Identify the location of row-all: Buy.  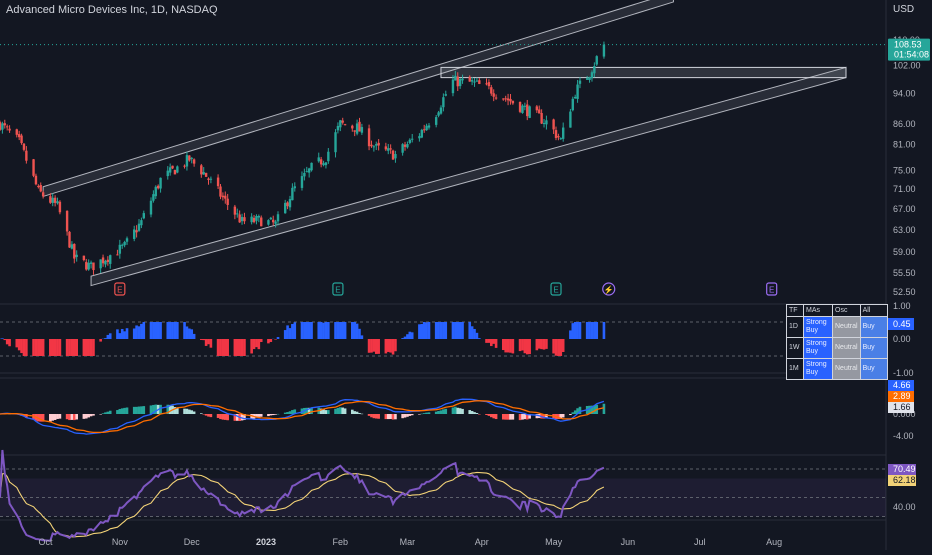
(873, 369).